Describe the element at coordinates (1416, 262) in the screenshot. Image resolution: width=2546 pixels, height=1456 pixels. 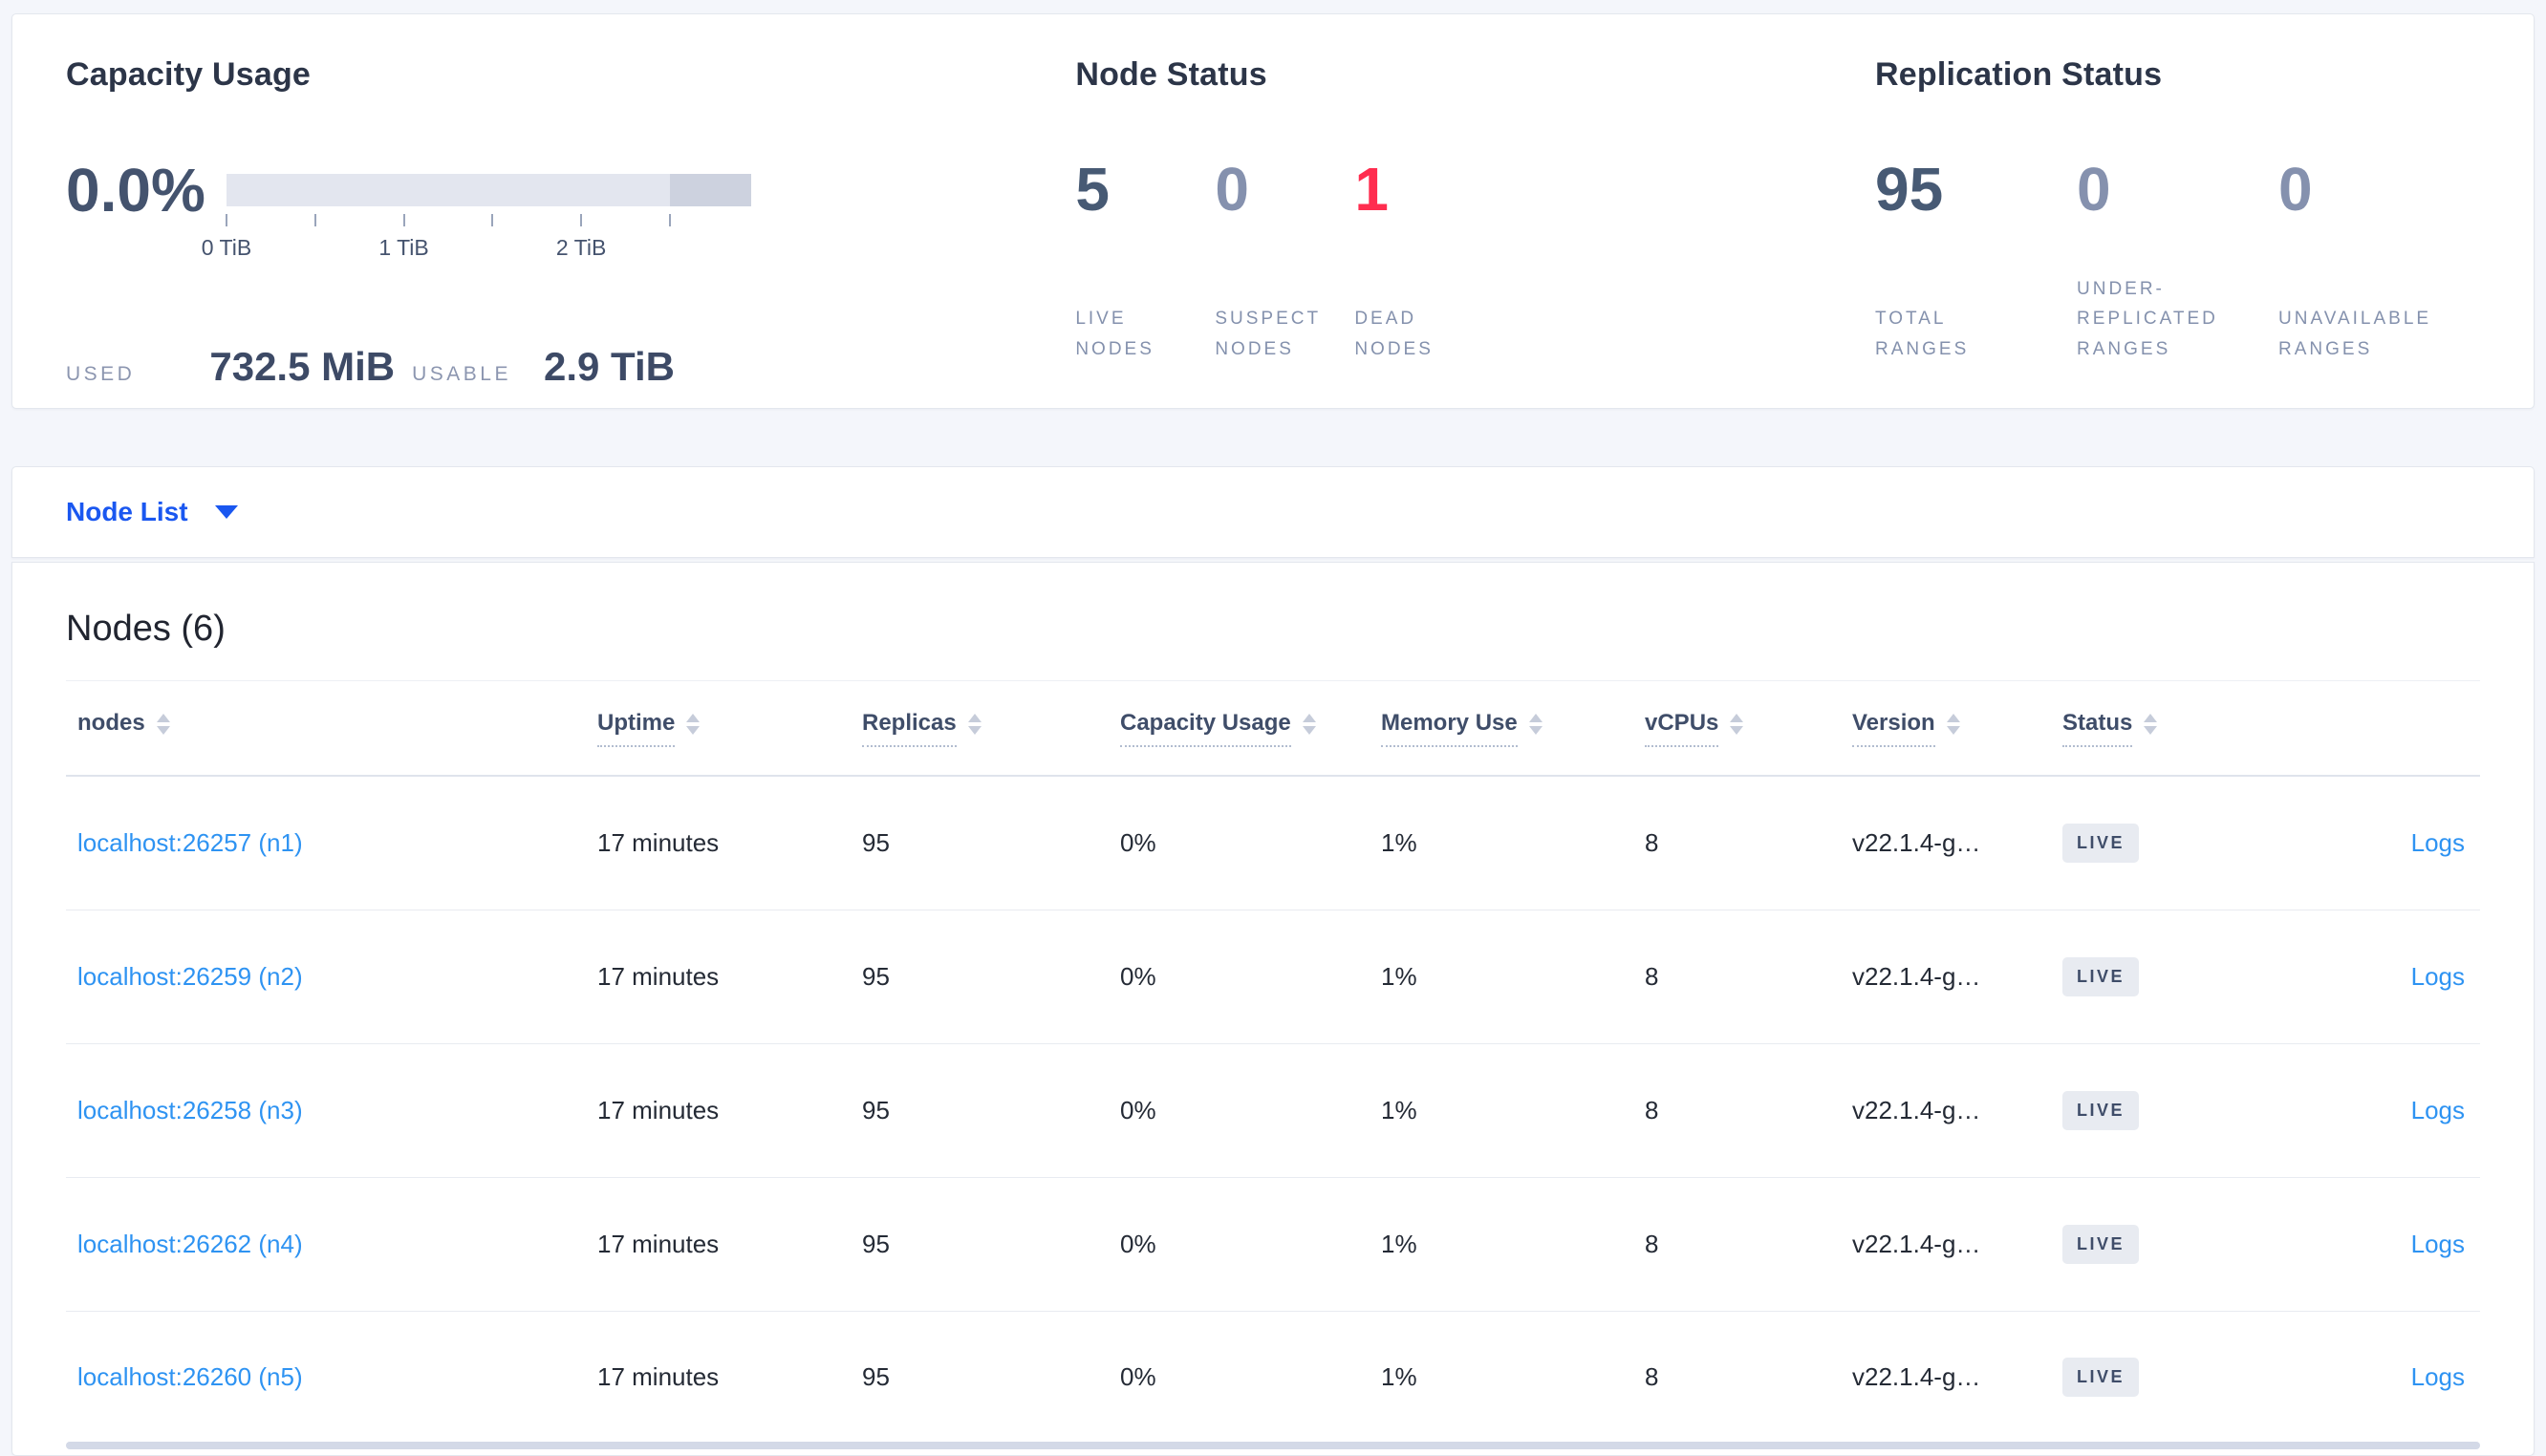
I see `stat-column: 1 DEAD NODES` at that location.